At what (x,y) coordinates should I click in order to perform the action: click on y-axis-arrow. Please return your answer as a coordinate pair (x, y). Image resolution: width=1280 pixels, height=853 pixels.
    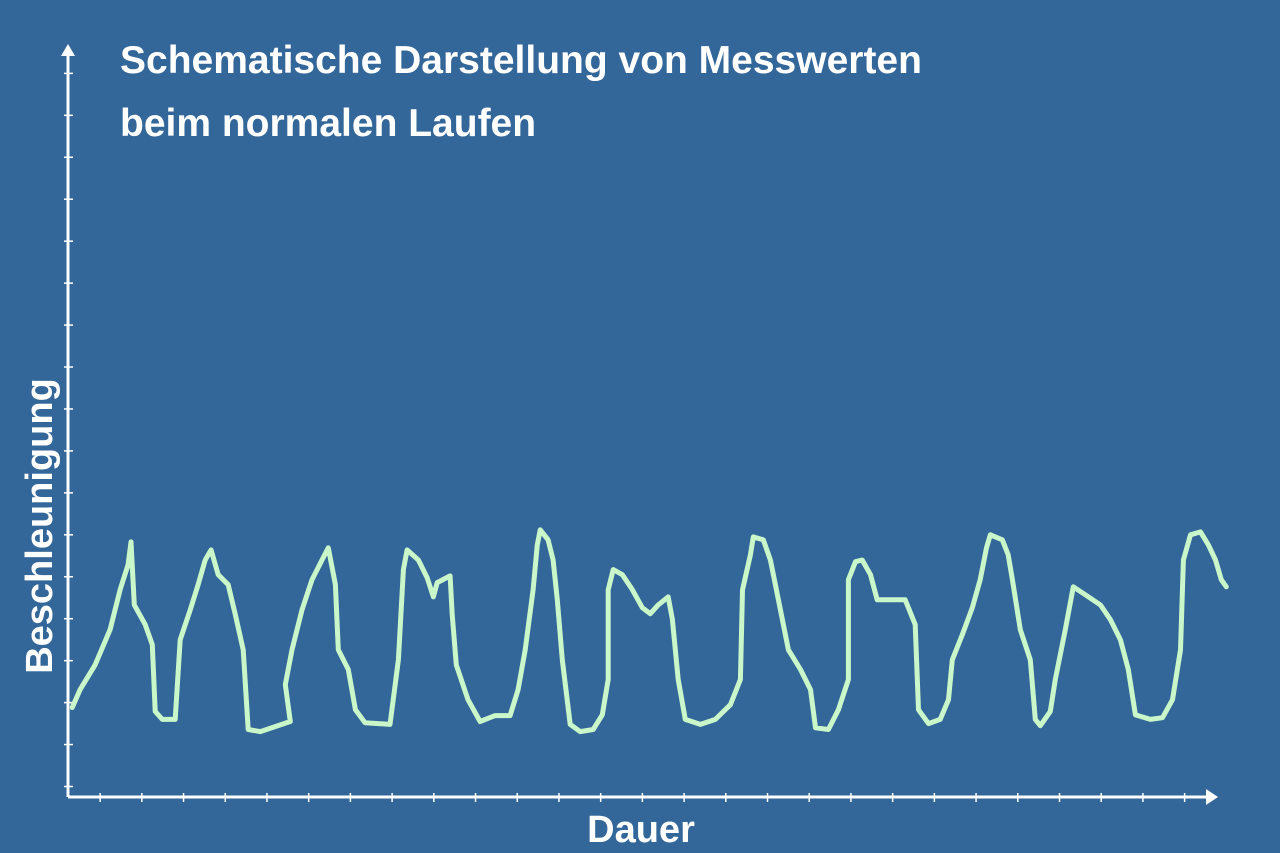
    Looking at the image, I should click on (68, 50).